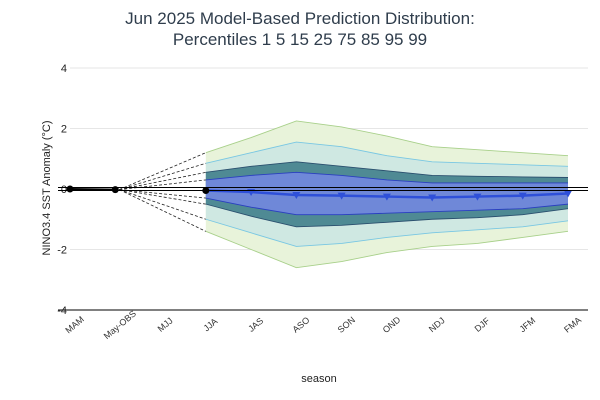 The image size is (600, 400). What do you see at coordinates (62, 251) in the screenshot?
I see `y-tick-label: -2` at bounding box center [62, 251].